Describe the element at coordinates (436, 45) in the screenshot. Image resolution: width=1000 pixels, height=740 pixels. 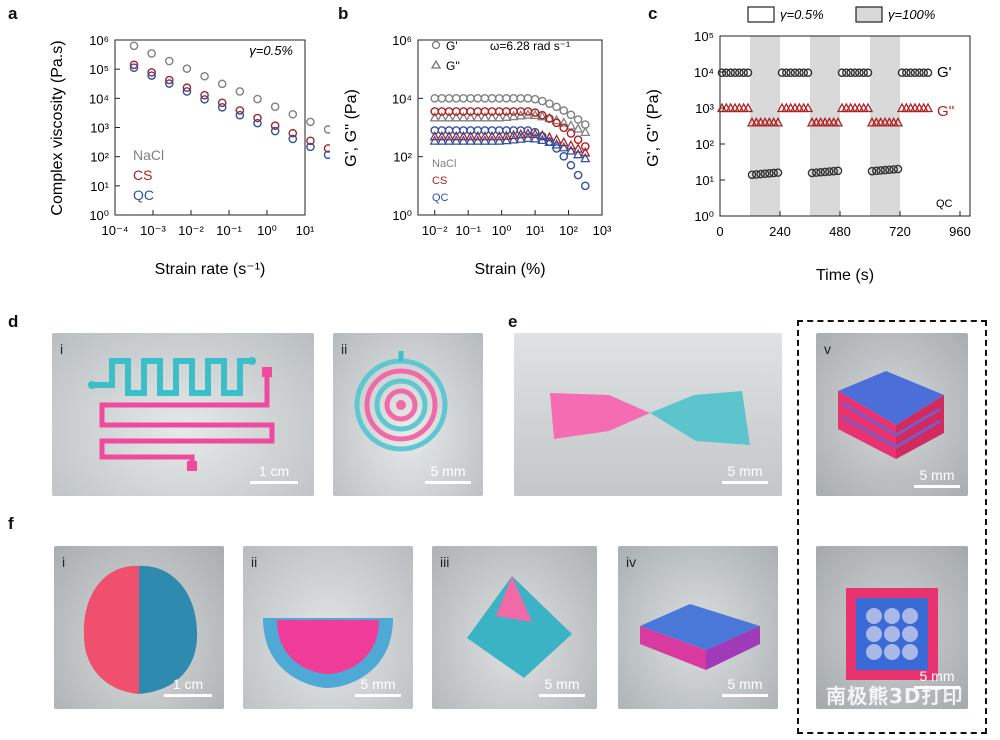
I see `chart-b-legend-circle` at that location.